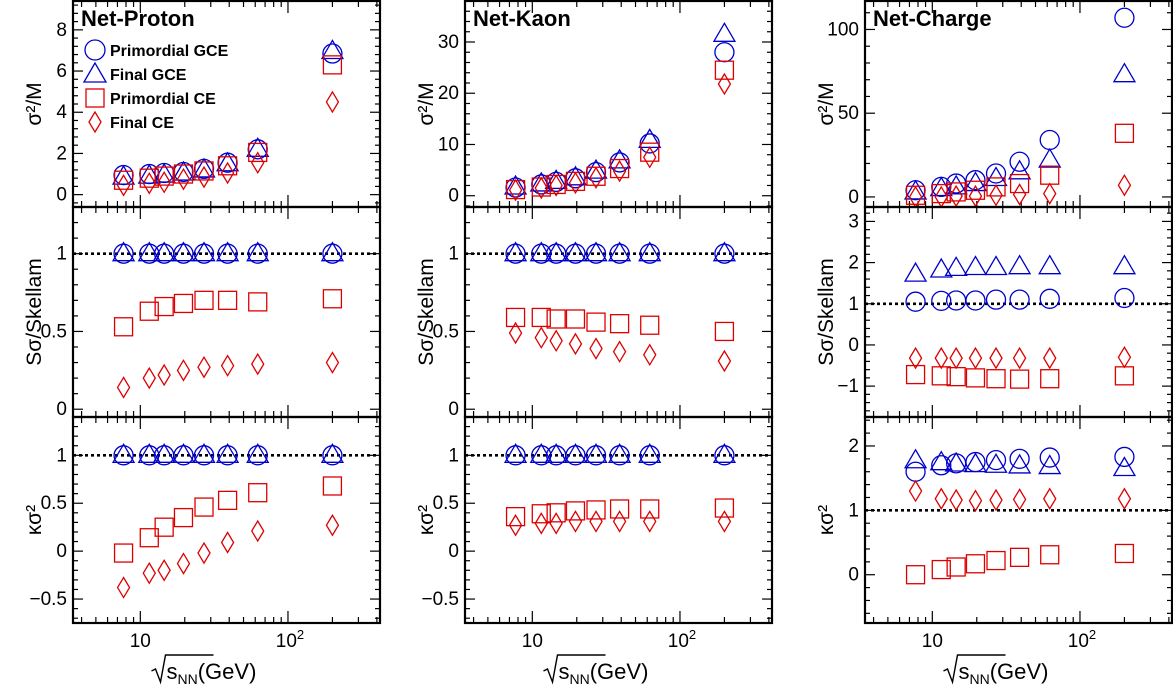  What do you see at coordinates (853, 221) in the screenshot?
I see `y-tick-label: 3` at bounding box center [853, 221].